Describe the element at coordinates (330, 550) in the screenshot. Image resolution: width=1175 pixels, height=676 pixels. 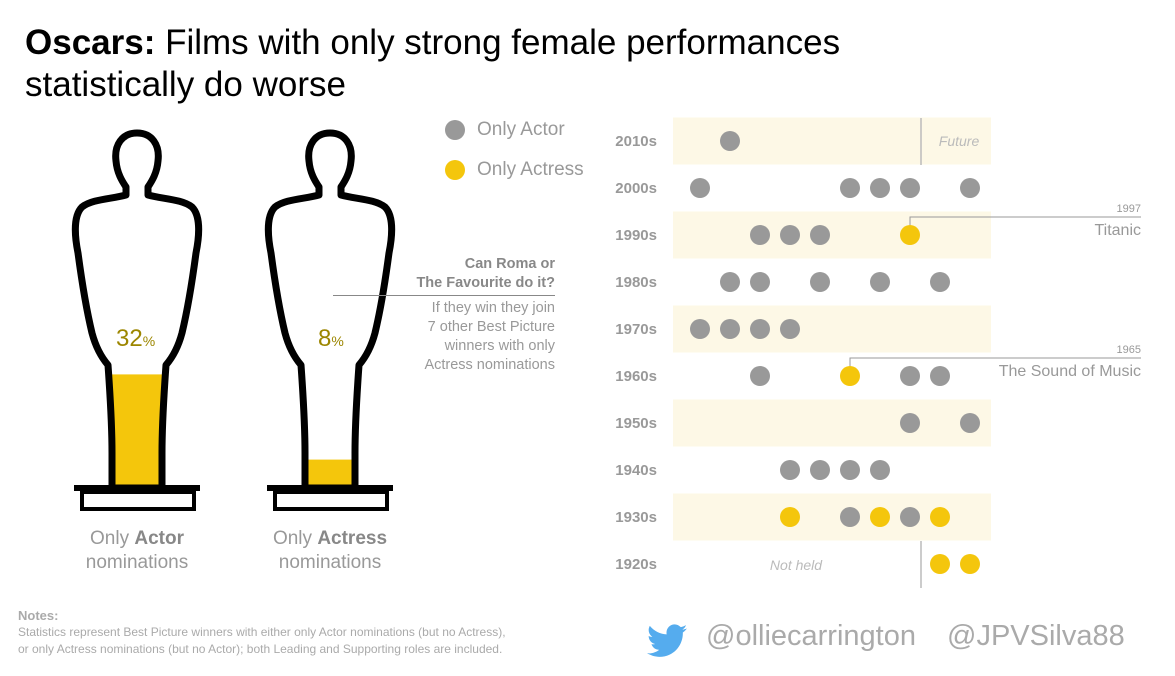
I see `caption-actress: Only Actress nominations` at that location.